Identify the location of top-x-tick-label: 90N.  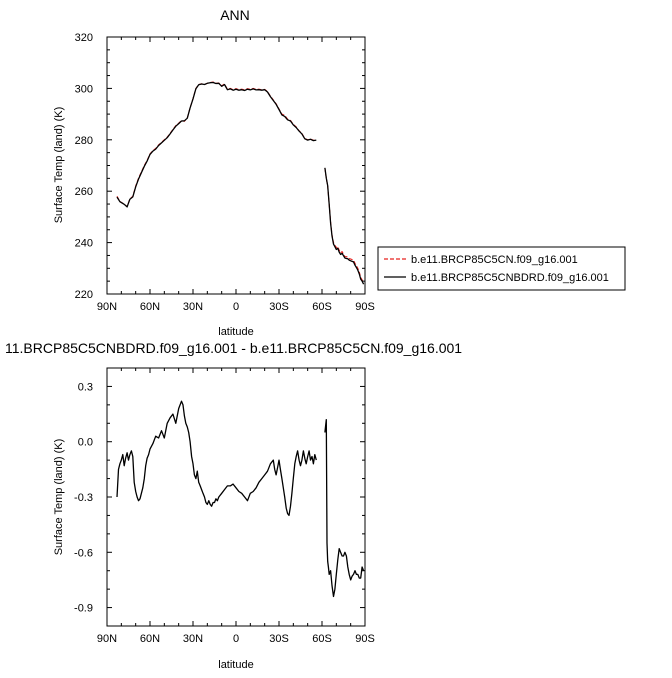
(107, 307).